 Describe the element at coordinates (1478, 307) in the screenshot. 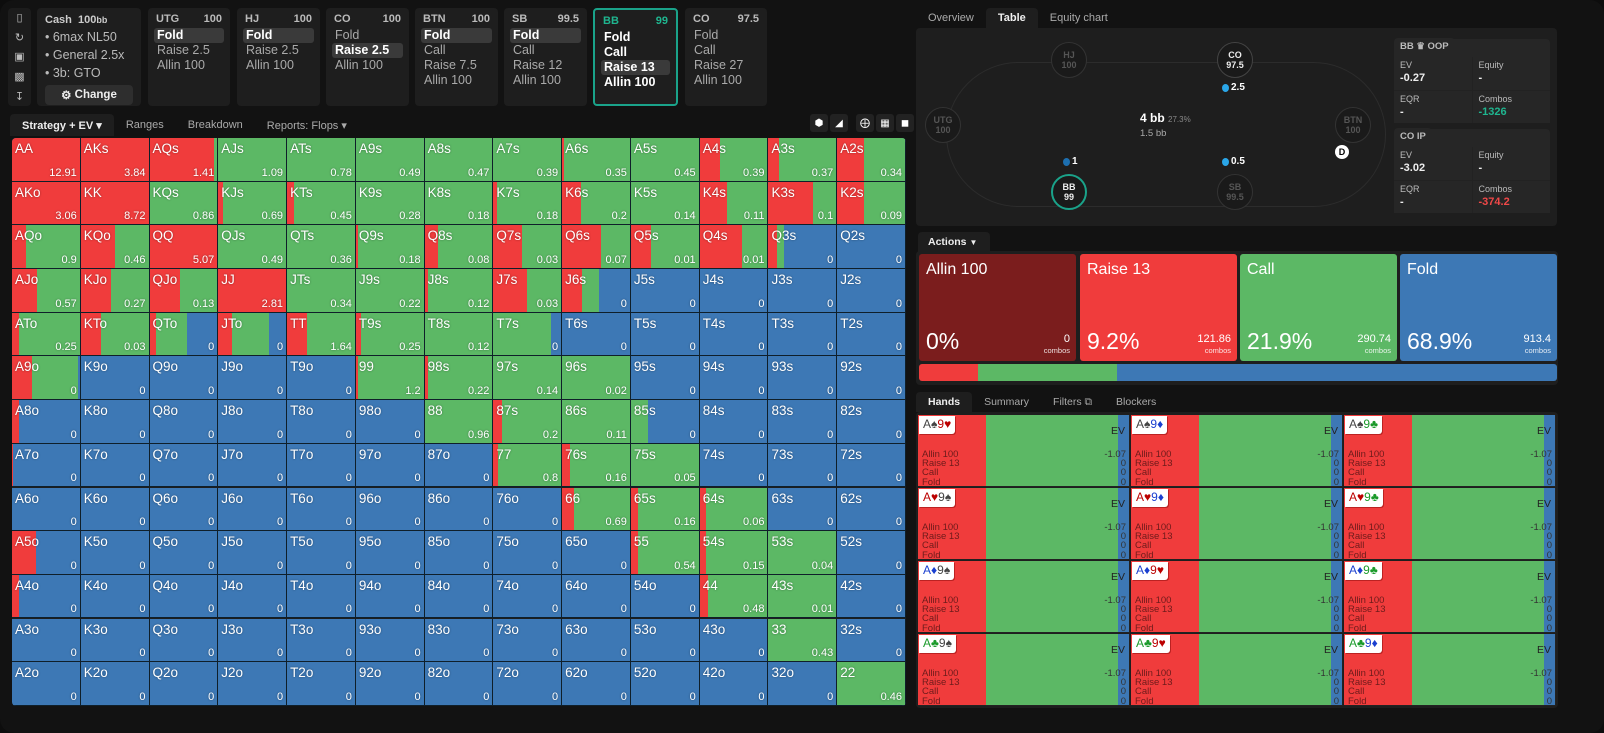

I see `action-card-fold: Fold 68.9% 913.4 combos` at that location.